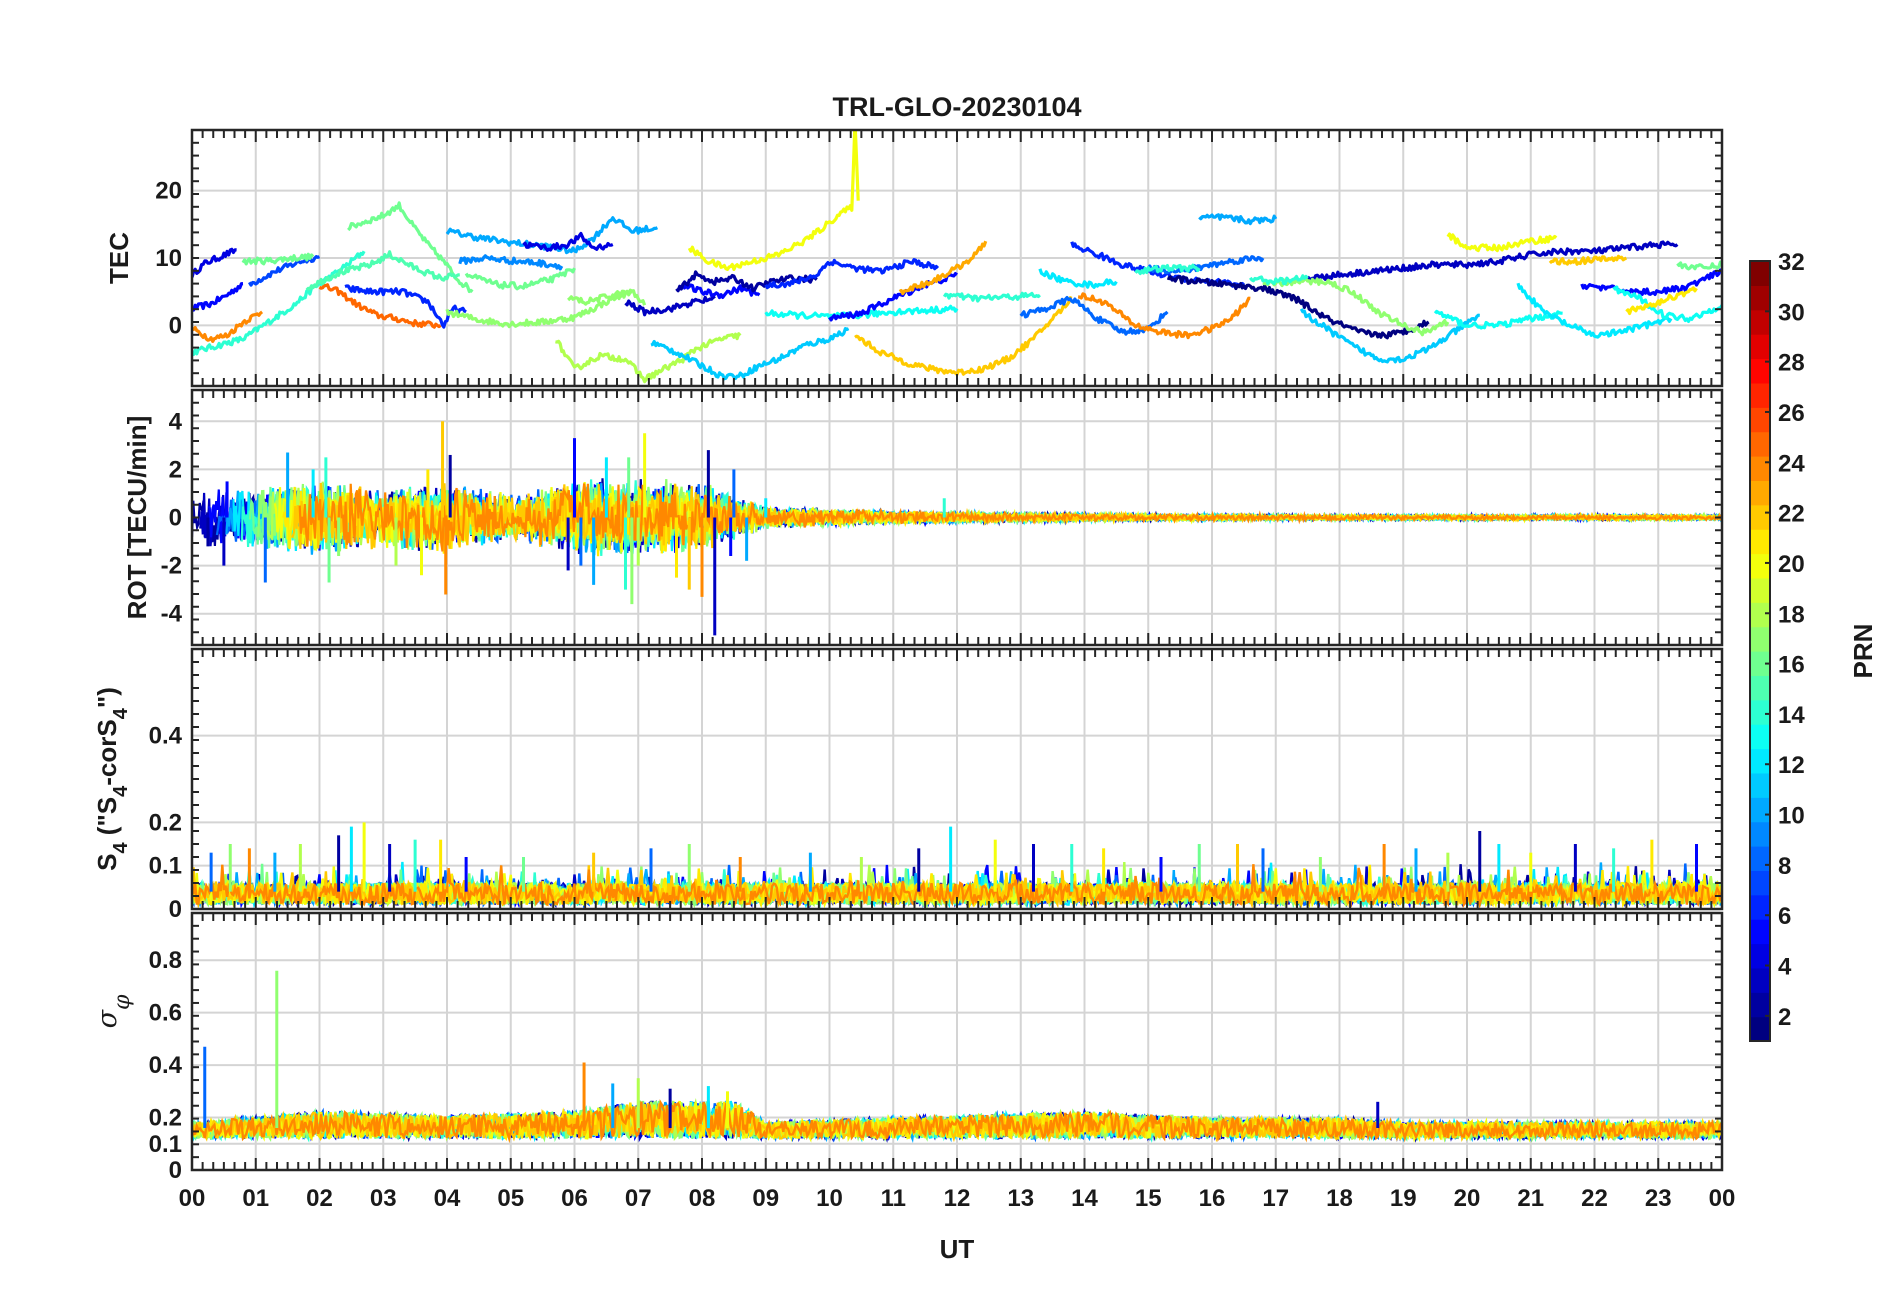 This screenshot has width=1902, height=1292. I want to click on y-tick-label: 20, so click(168, 191).